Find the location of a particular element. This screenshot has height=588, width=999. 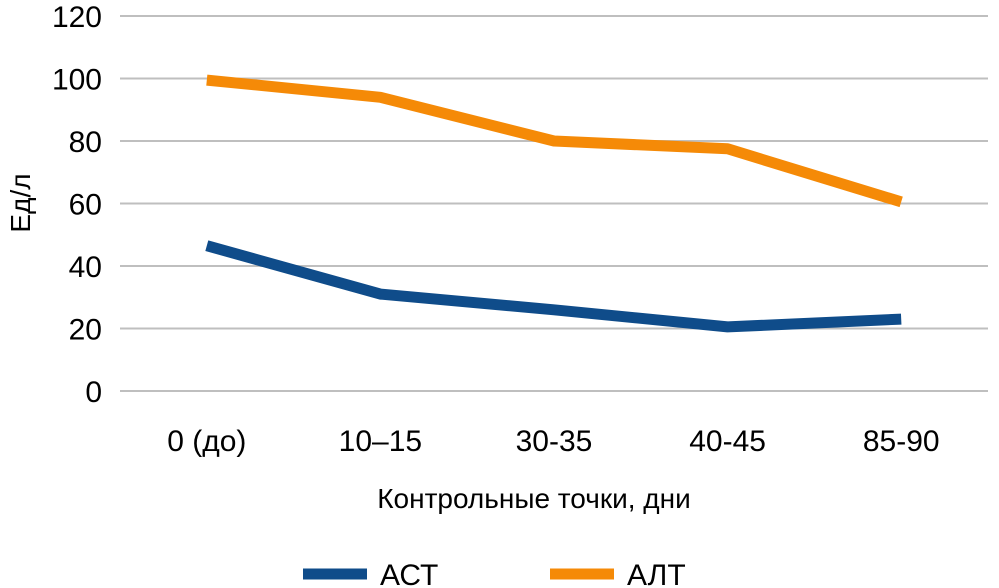

x-axis-title: Контрольные точки, дни is located at coordinates (534, 498).